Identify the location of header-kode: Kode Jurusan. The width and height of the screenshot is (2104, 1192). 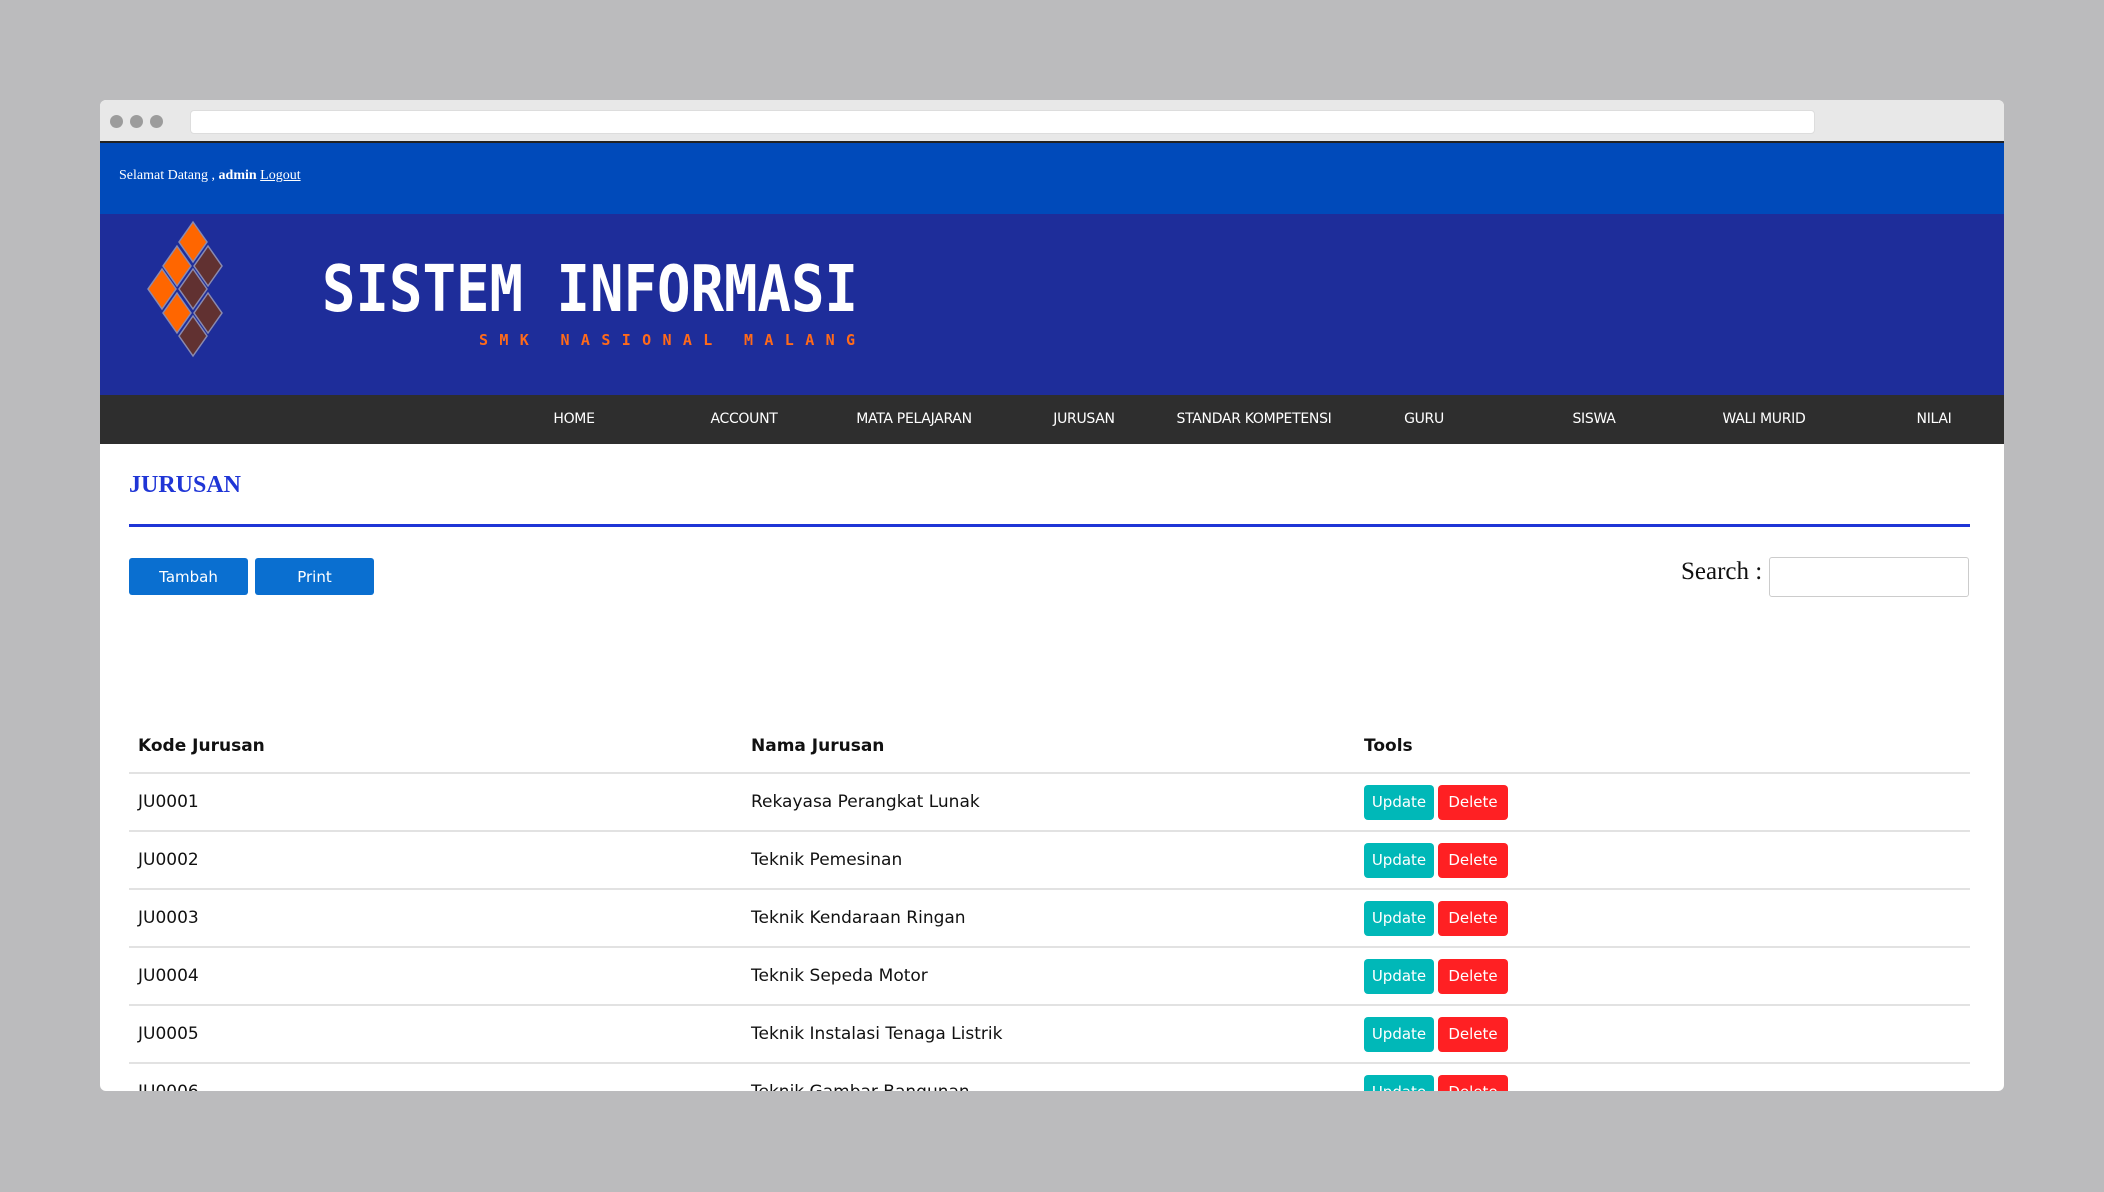
(435, 747).